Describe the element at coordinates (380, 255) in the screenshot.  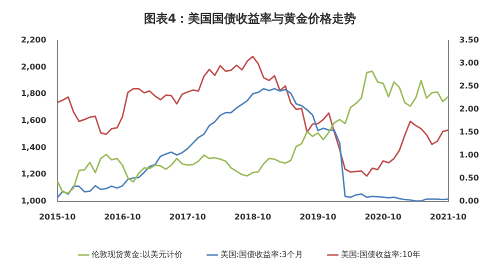
I see `legend-label: 美国:国债收益率:10年` at that location.